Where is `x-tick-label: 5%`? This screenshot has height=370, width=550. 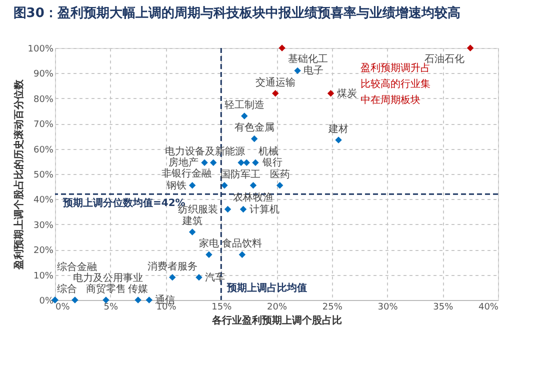 x-tick-label: 5% is located at coordinates (111, 307).